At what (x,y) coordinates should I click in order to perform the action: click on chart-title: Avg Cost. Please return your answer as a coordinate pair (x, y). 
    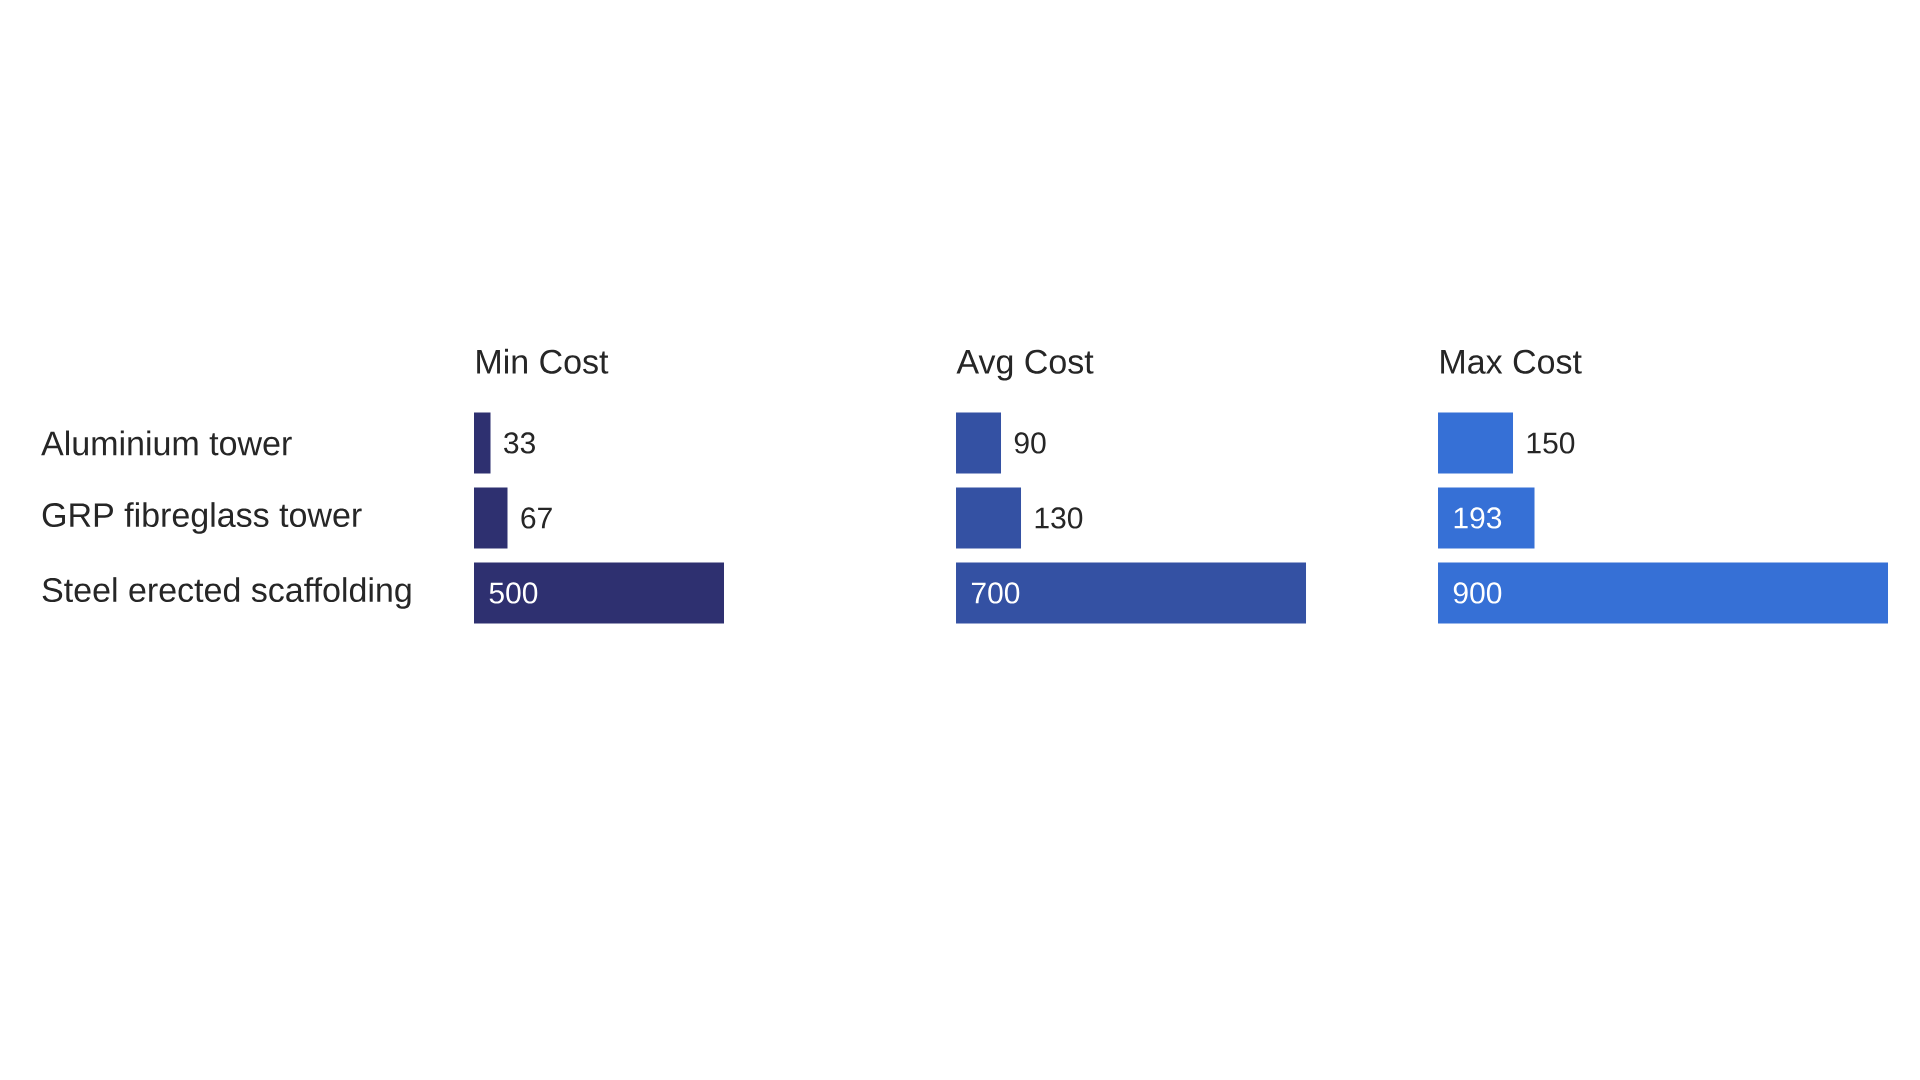
    Looking at the image, I should click on (1025, 365).